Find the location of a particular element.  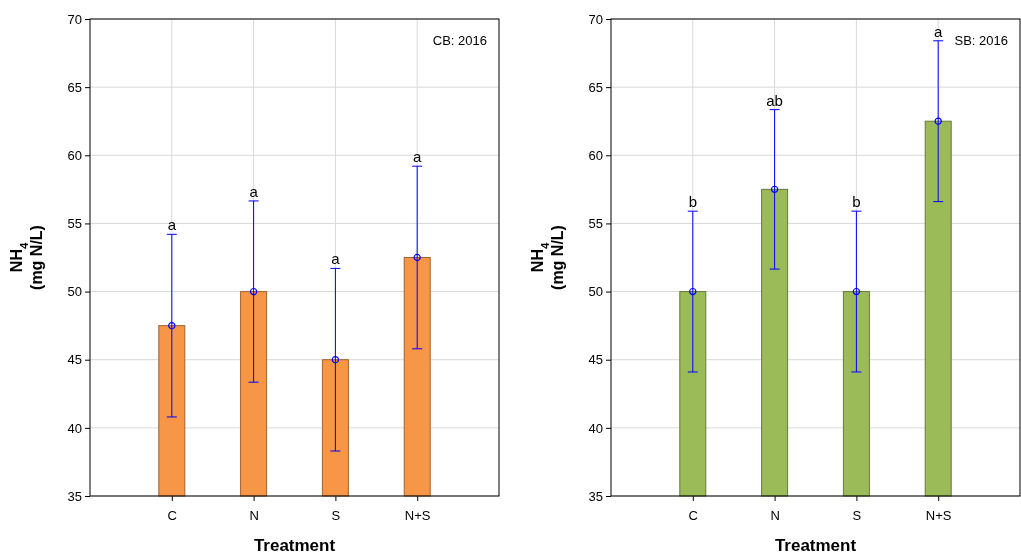

annotation: ab is located at coordinates (774, 100).